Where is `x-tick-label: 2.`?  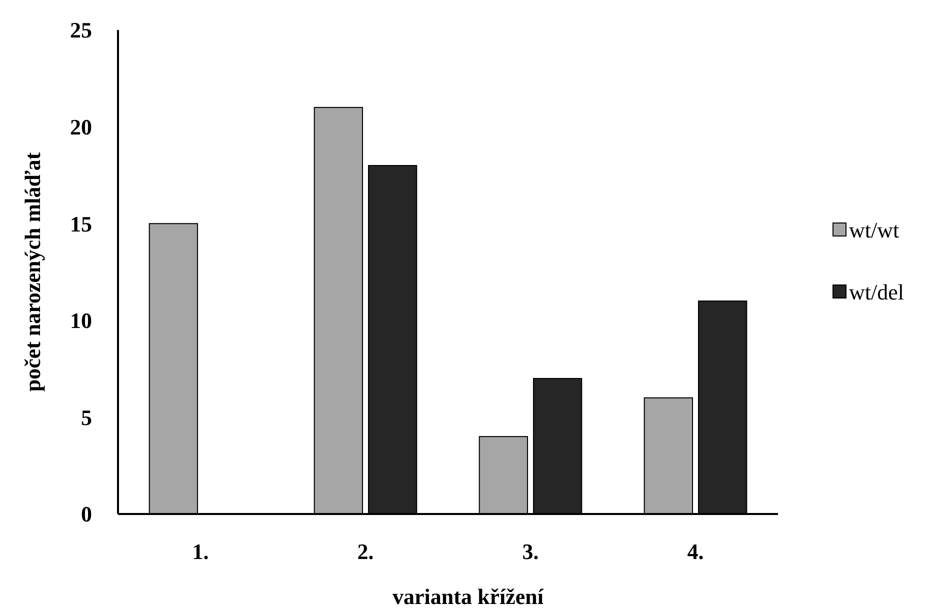 x-tick-label: 2. is located at coordinates (365, 551).